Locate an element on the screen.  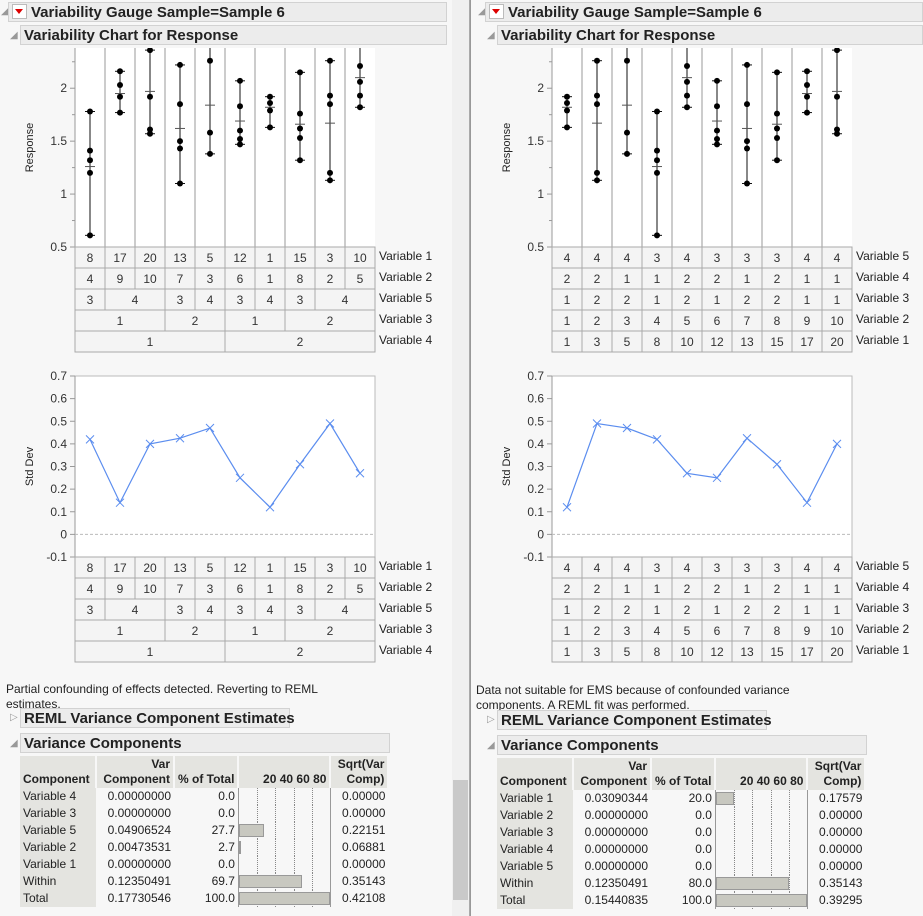
vertical-scrollbar is located at coordinates (461, 458).